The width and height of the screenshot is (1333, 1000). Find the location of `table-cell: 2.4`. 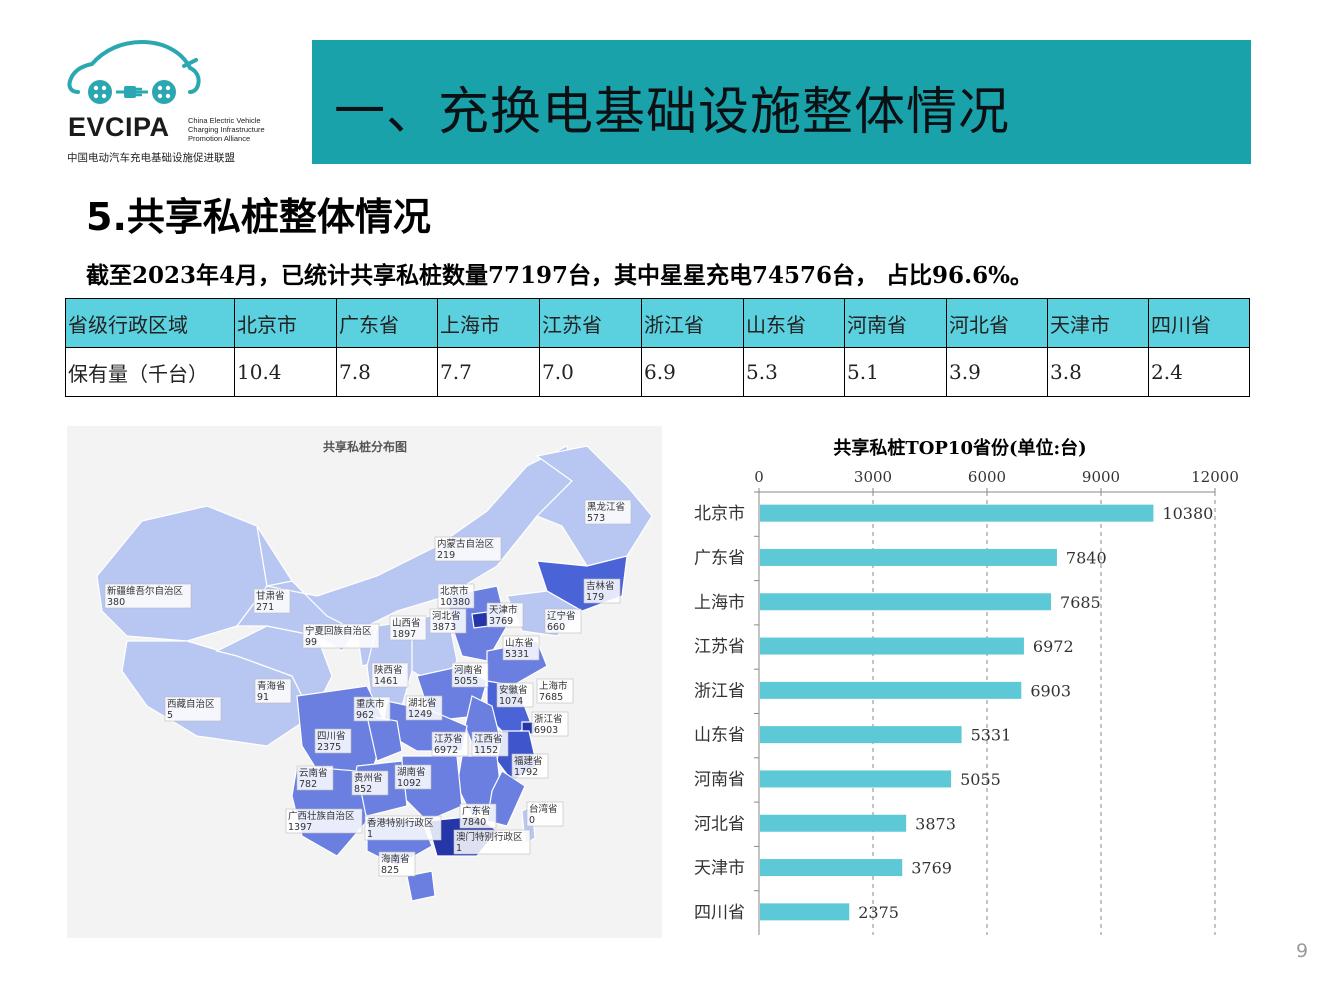

table-cell: 2.4 is located at coordinates (1199, 372).